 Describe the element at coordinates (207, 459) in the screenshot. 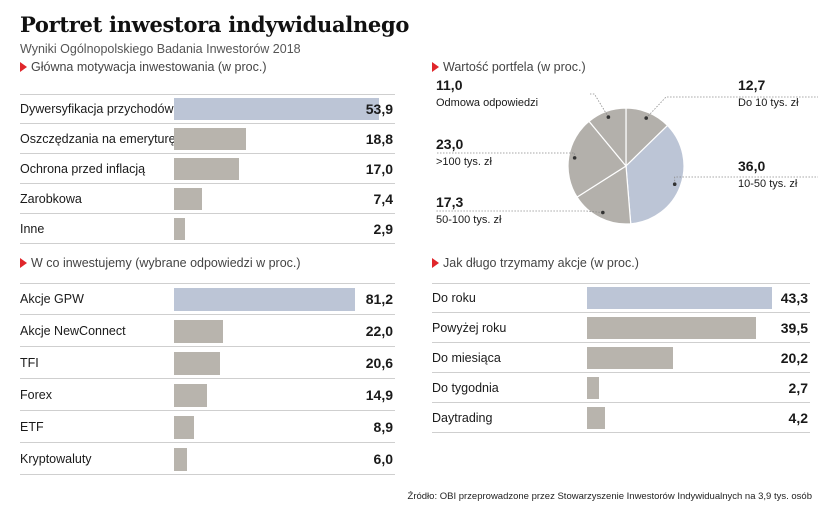

I see `bar-row: Kryptowaluty 6,0` at that location.